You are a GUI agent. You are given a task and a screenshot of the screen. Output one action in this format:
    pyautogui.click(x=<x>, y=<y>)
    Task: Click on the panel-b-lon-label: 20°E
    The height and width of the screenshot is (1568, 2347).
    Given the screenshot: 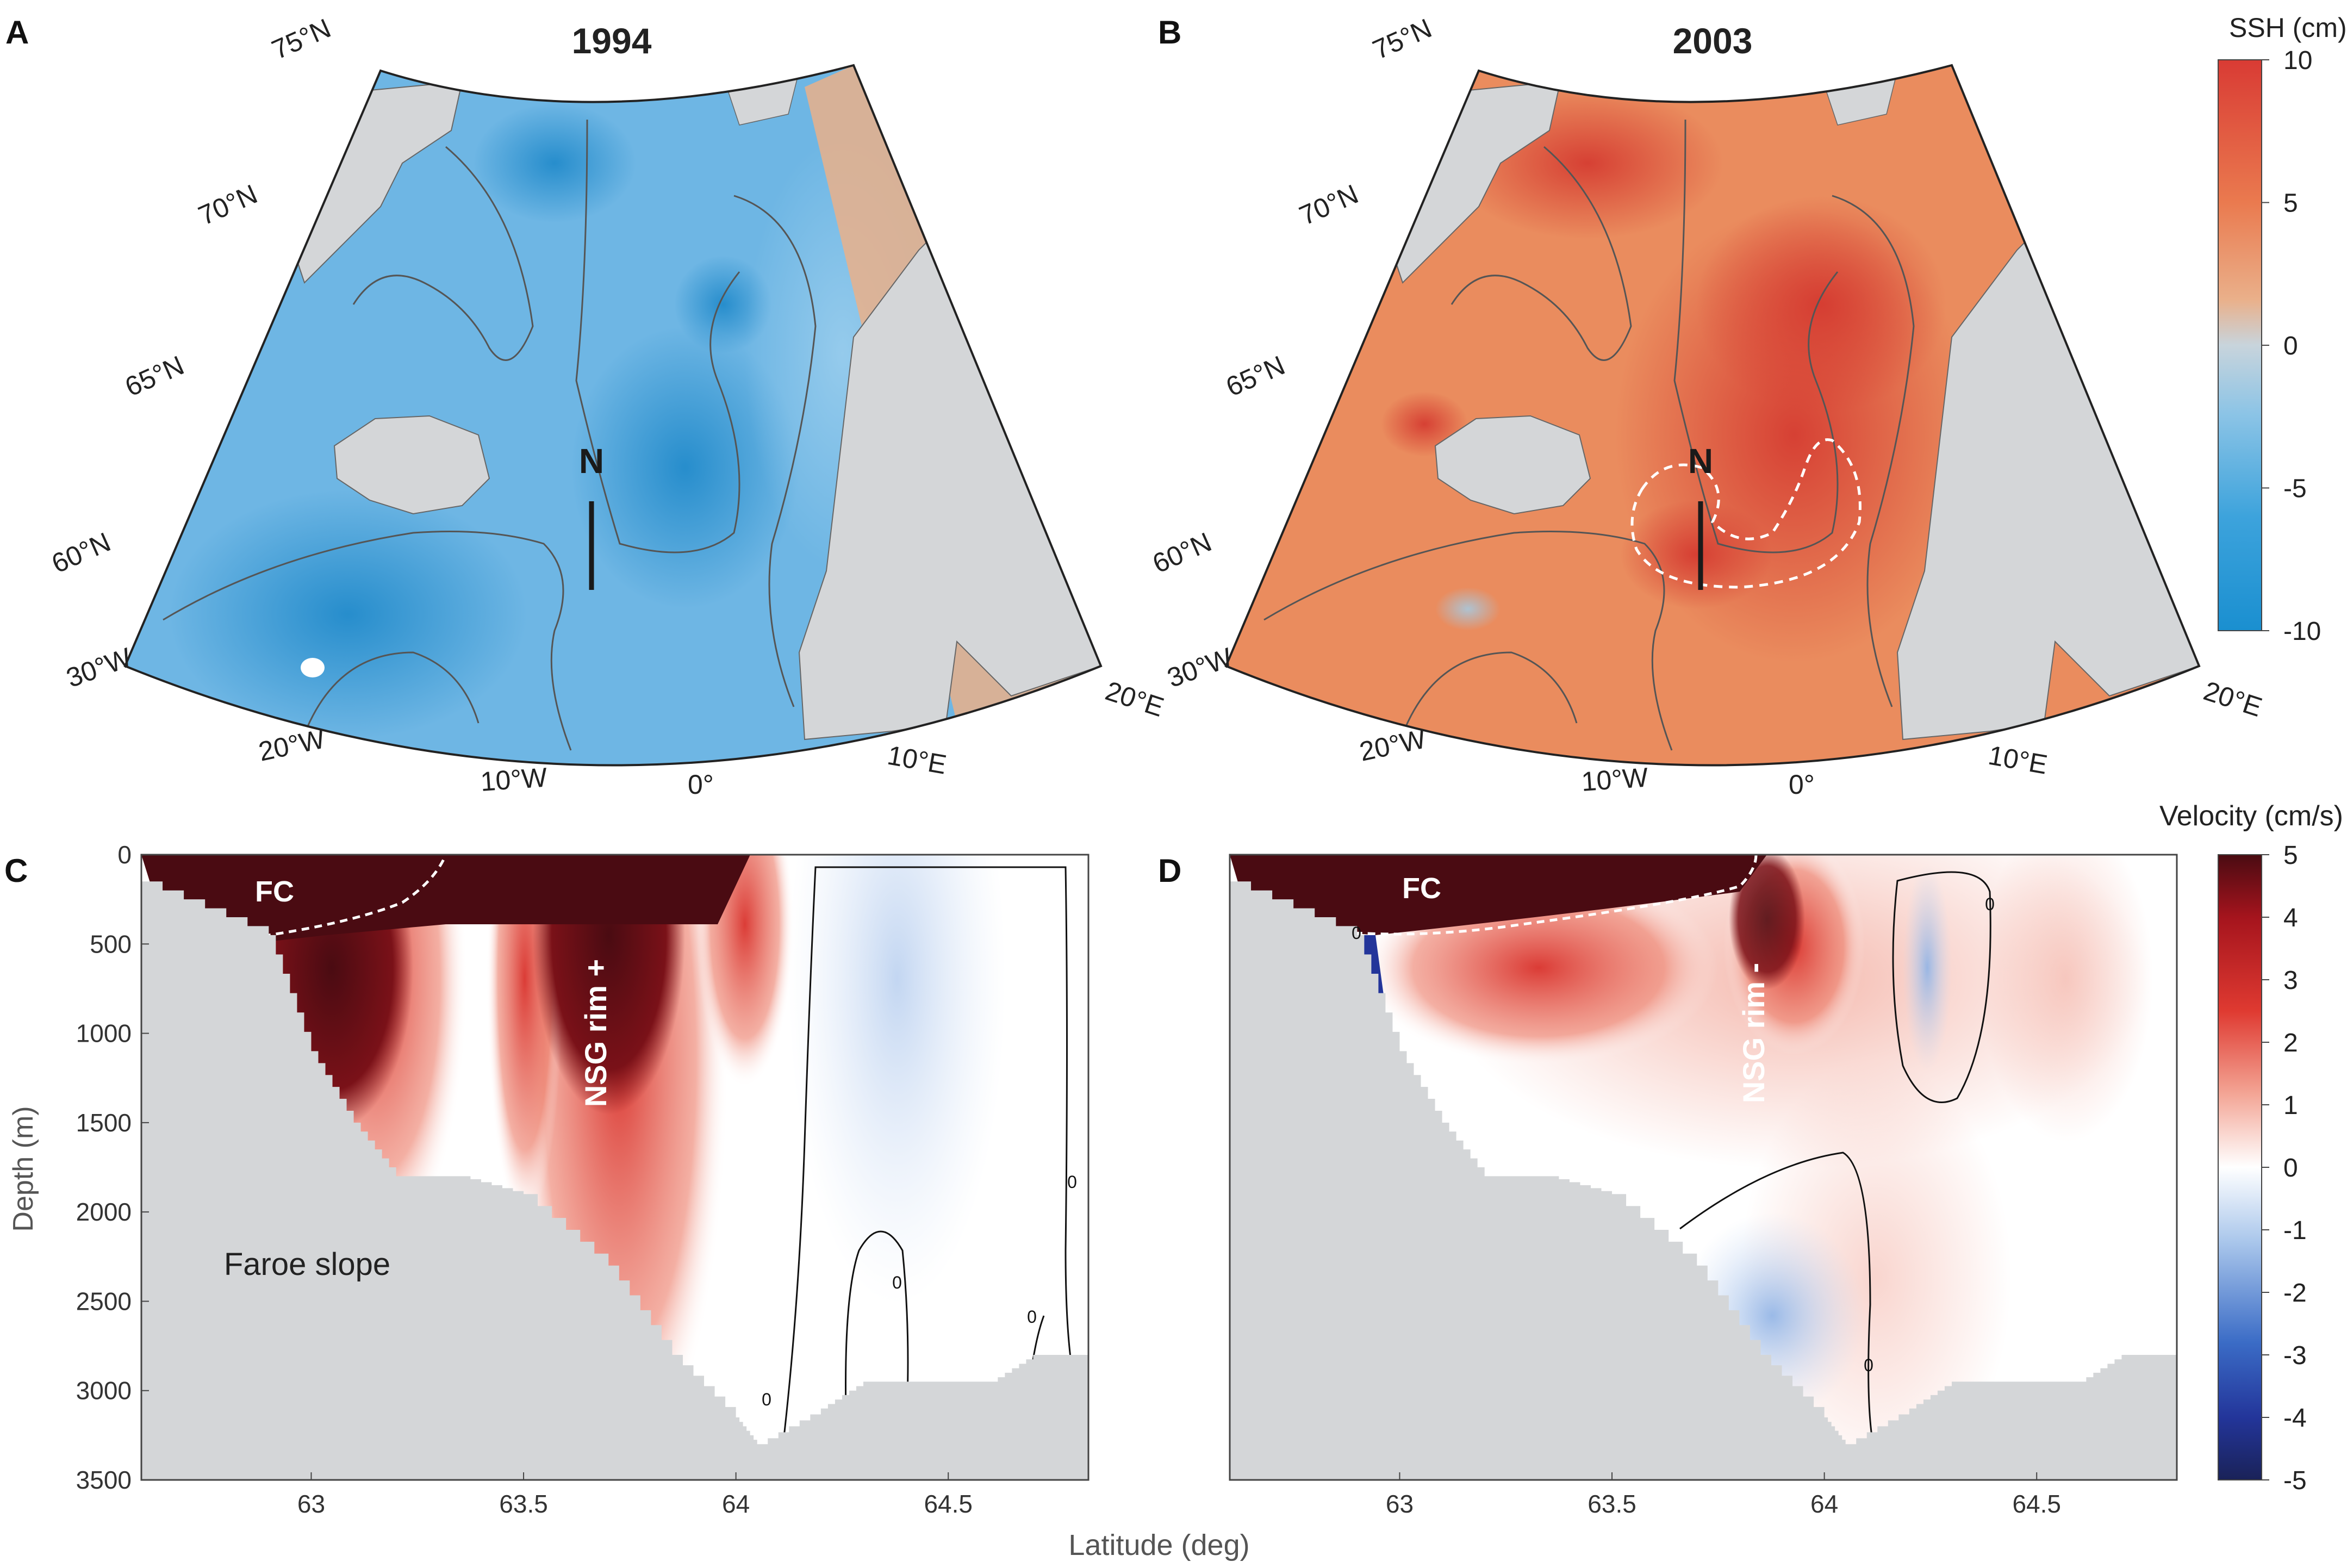 What is the action you would take?
    pyautogui.click(x=2233, y=699)
    